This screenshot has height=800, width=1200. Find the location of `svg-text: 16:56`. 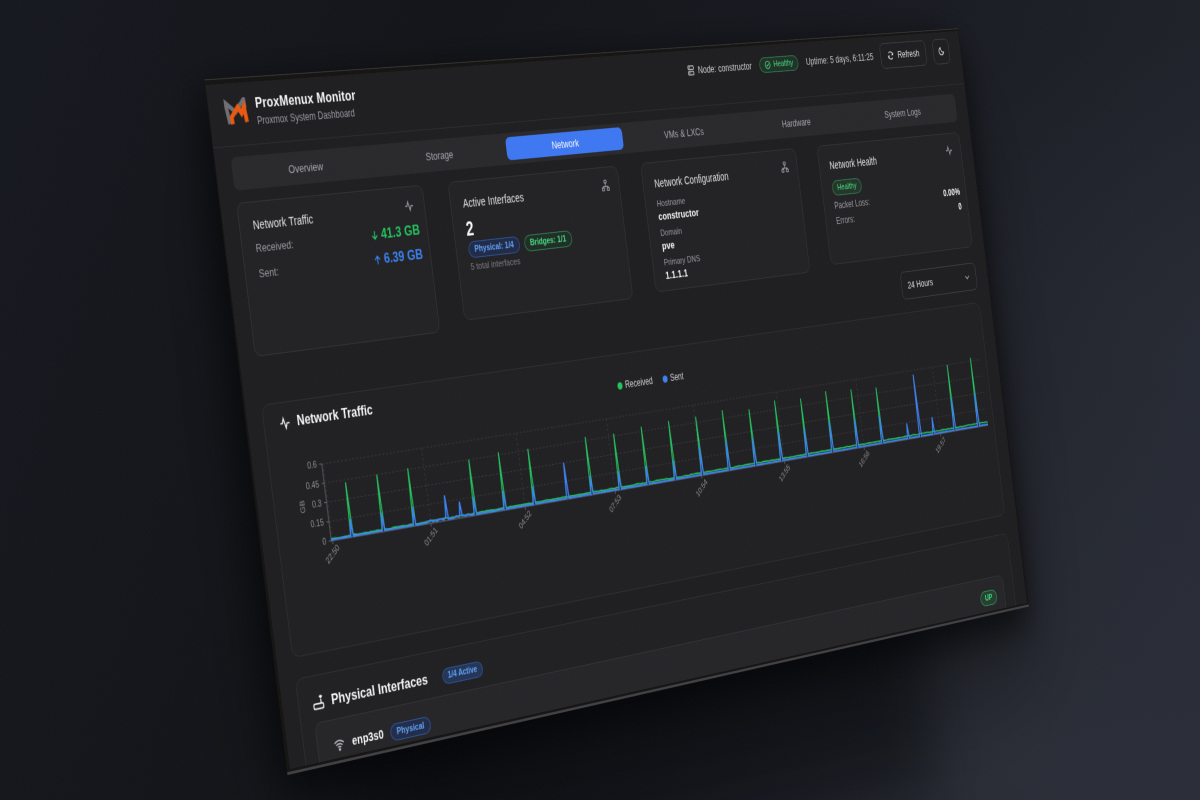

svg-text: 16:56 is located at coordinates (864, 458).